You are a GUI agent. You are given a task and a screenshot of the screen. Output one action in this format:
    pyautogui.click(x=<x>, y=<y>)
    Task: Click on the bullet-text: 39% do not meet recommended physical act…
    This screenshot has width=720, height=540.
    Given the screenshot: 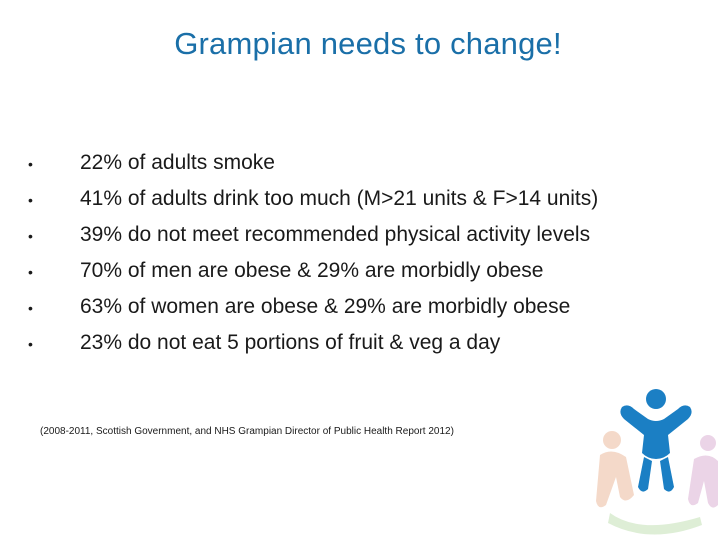 What is the action you would take?
    pyautogui.click(x=335, y=234)
    